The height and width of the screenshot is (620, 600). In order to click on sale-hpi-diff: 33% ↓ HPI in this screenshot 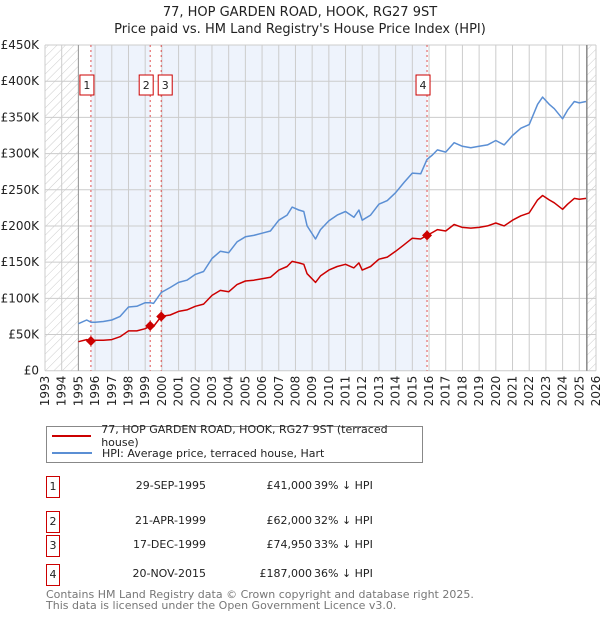, I will do `click(343, 544)`.